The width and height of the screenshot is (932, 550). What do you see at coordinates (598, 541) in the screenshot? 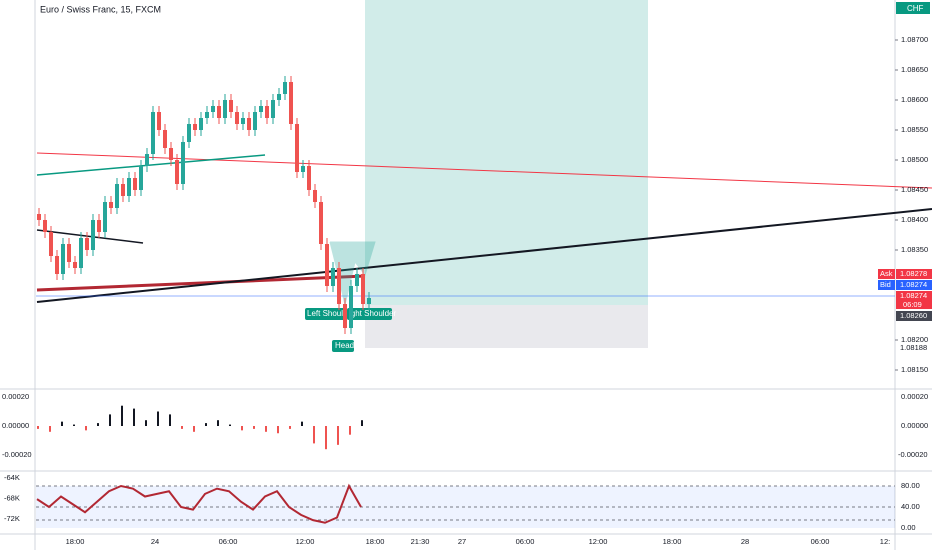
I see `x-tick-label: 12:00` at bounding box center [598, 541].